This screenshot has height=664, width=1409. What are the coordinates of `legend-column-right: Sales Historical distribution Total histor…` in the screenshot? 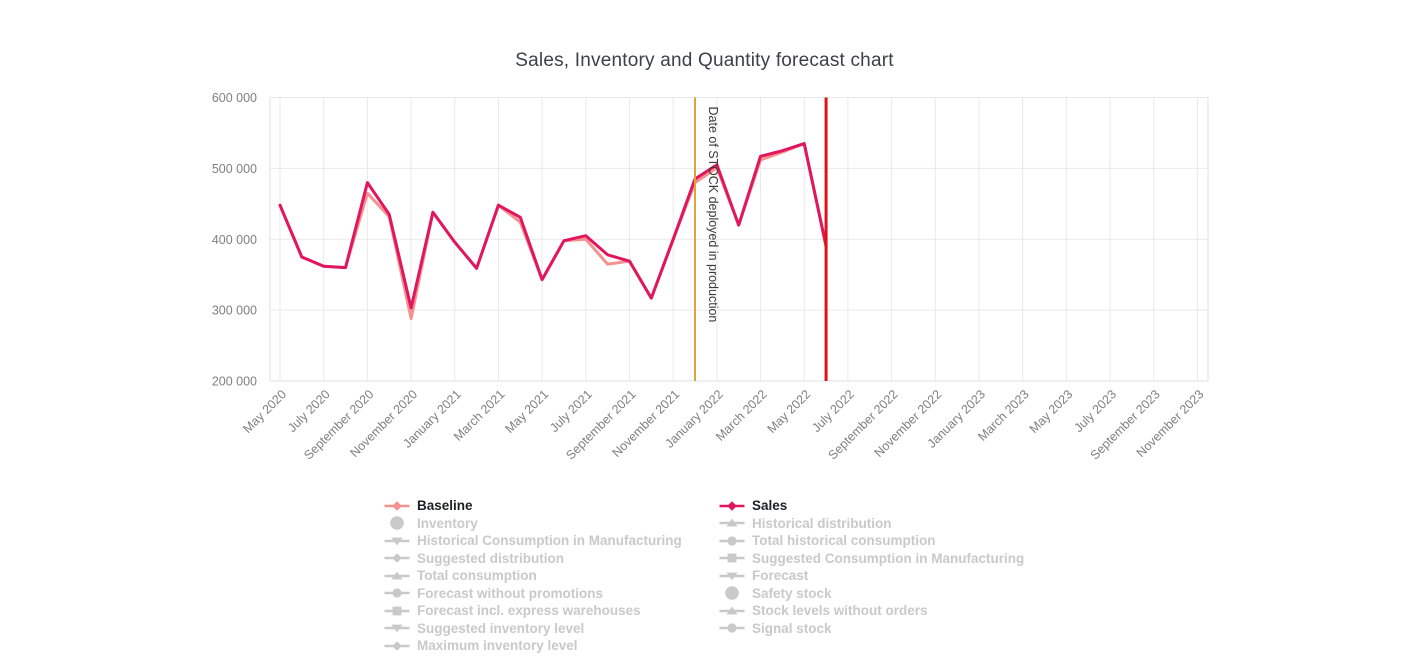 It's located at (871, 567).